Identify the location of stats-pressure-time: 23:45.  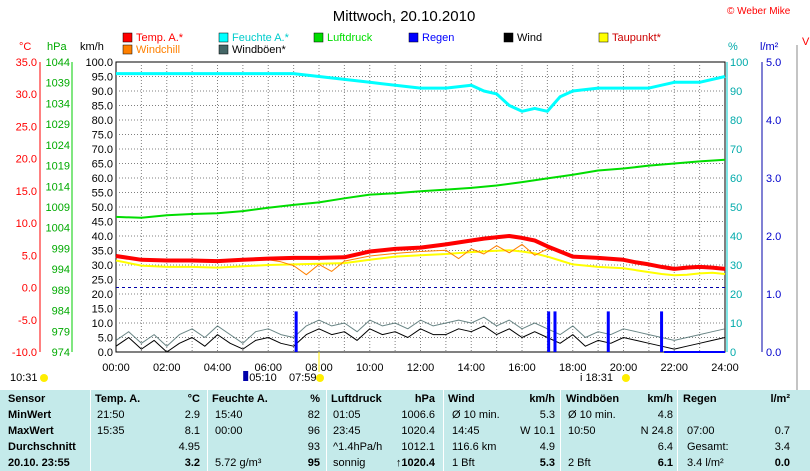
(347, 431).